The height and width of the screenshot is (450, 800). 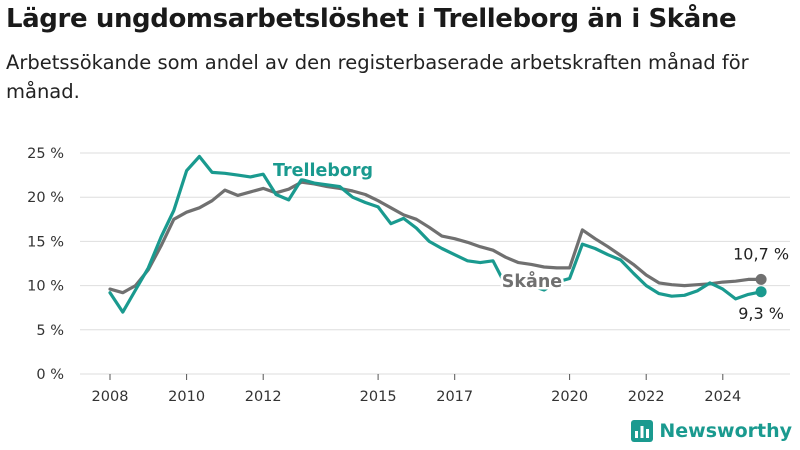 I want to click on x-tick-label: 2010, so click(x=186, y=397).